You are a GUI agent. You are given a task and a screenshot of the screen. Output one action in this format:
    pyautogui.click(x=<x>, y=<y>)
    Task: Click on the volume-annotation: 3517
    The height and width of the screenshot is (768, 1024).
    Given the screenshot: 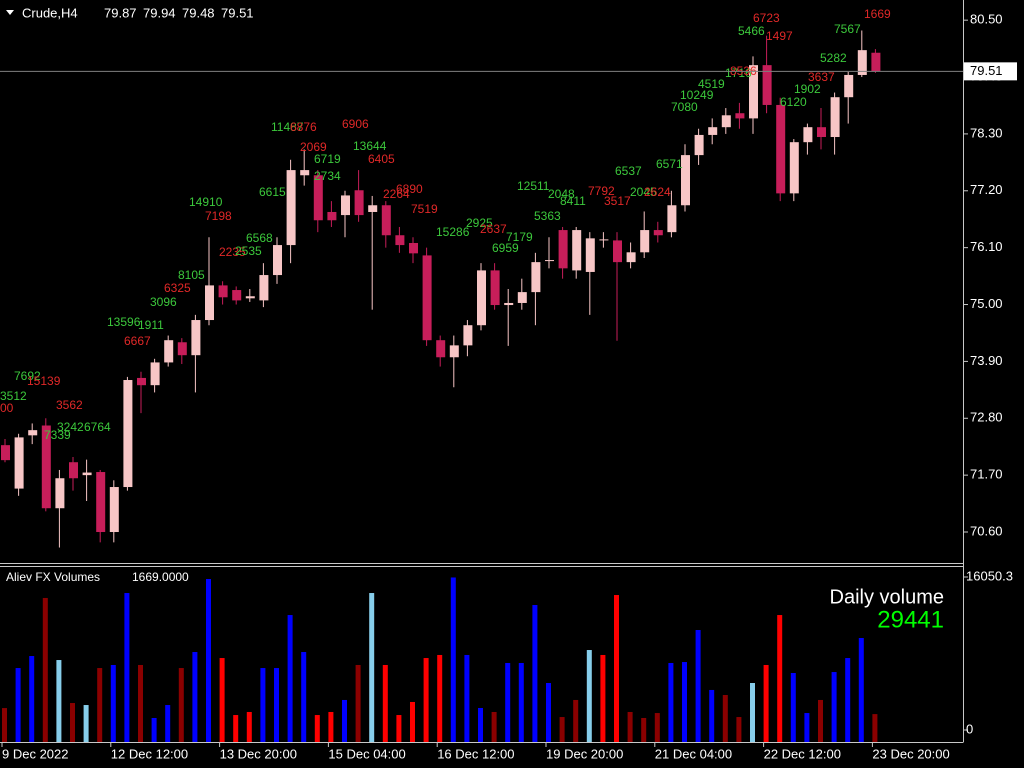 What is the action you would take?
    pyautogui.click(x=617, y=201)
    